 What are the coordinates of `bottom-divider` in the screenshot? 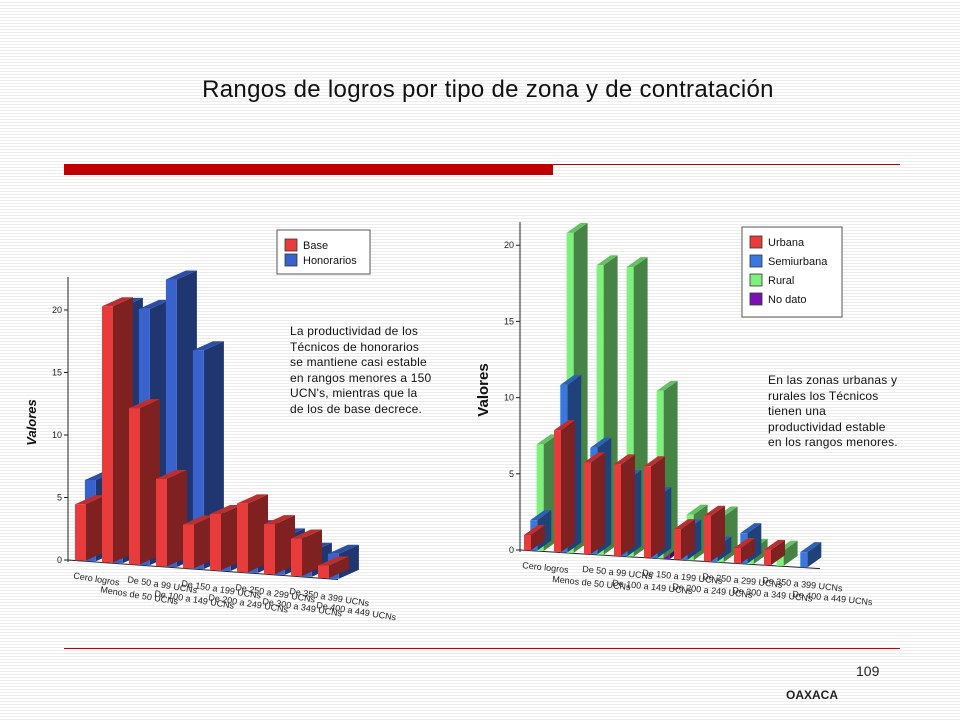 It's located at (482, 648).